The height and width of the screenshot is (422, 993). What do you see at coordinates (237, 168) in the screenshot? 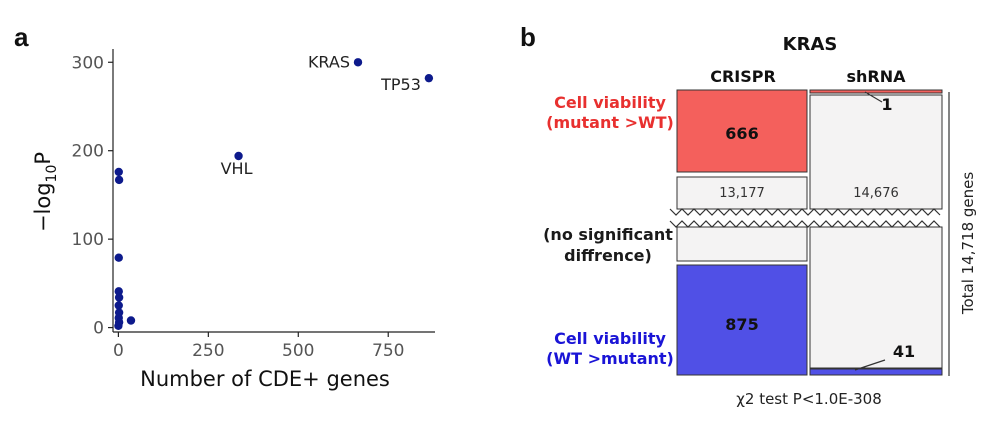
I see `point-label-vhl: VHL` at bounding box center [237, 168].